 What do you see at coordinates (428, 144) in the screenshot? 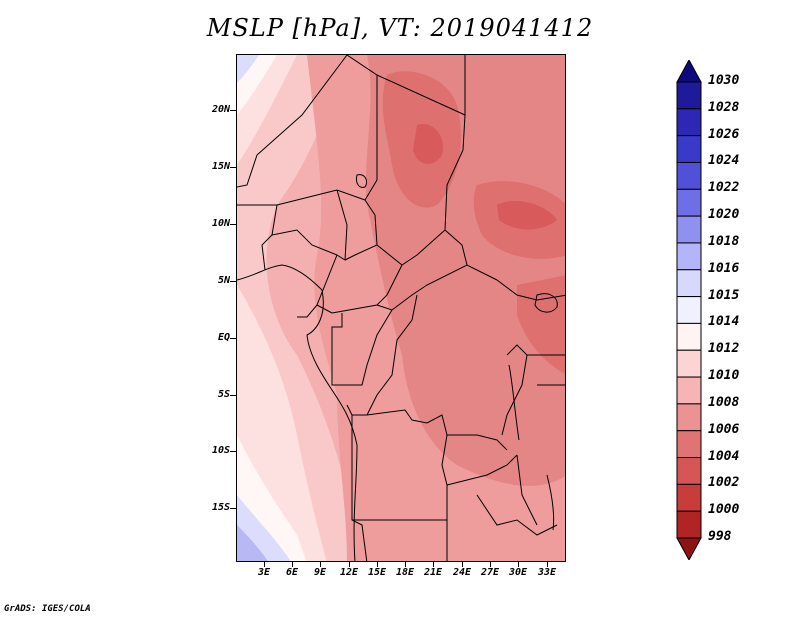
I see `field-red-deep-north` at bounding box center [428, 144].